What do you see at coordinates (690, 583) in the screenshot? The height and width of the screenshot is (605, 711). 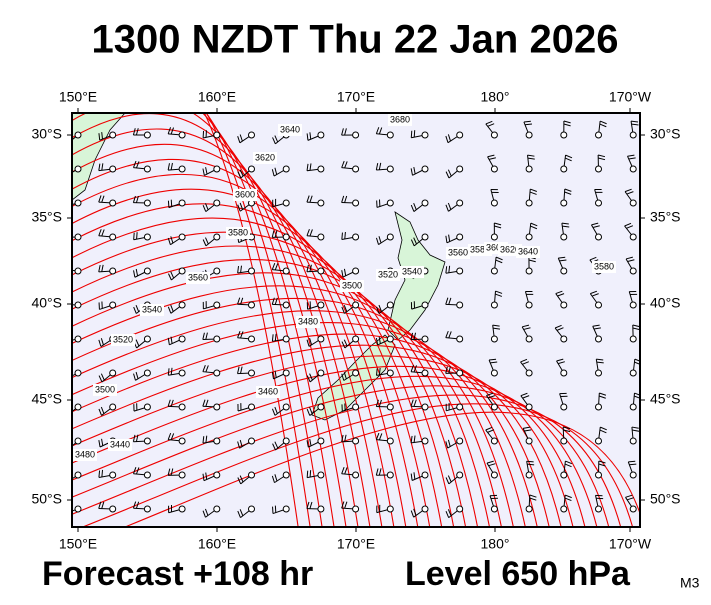 I see `model-label: M3` at bounding box center [690, 583].